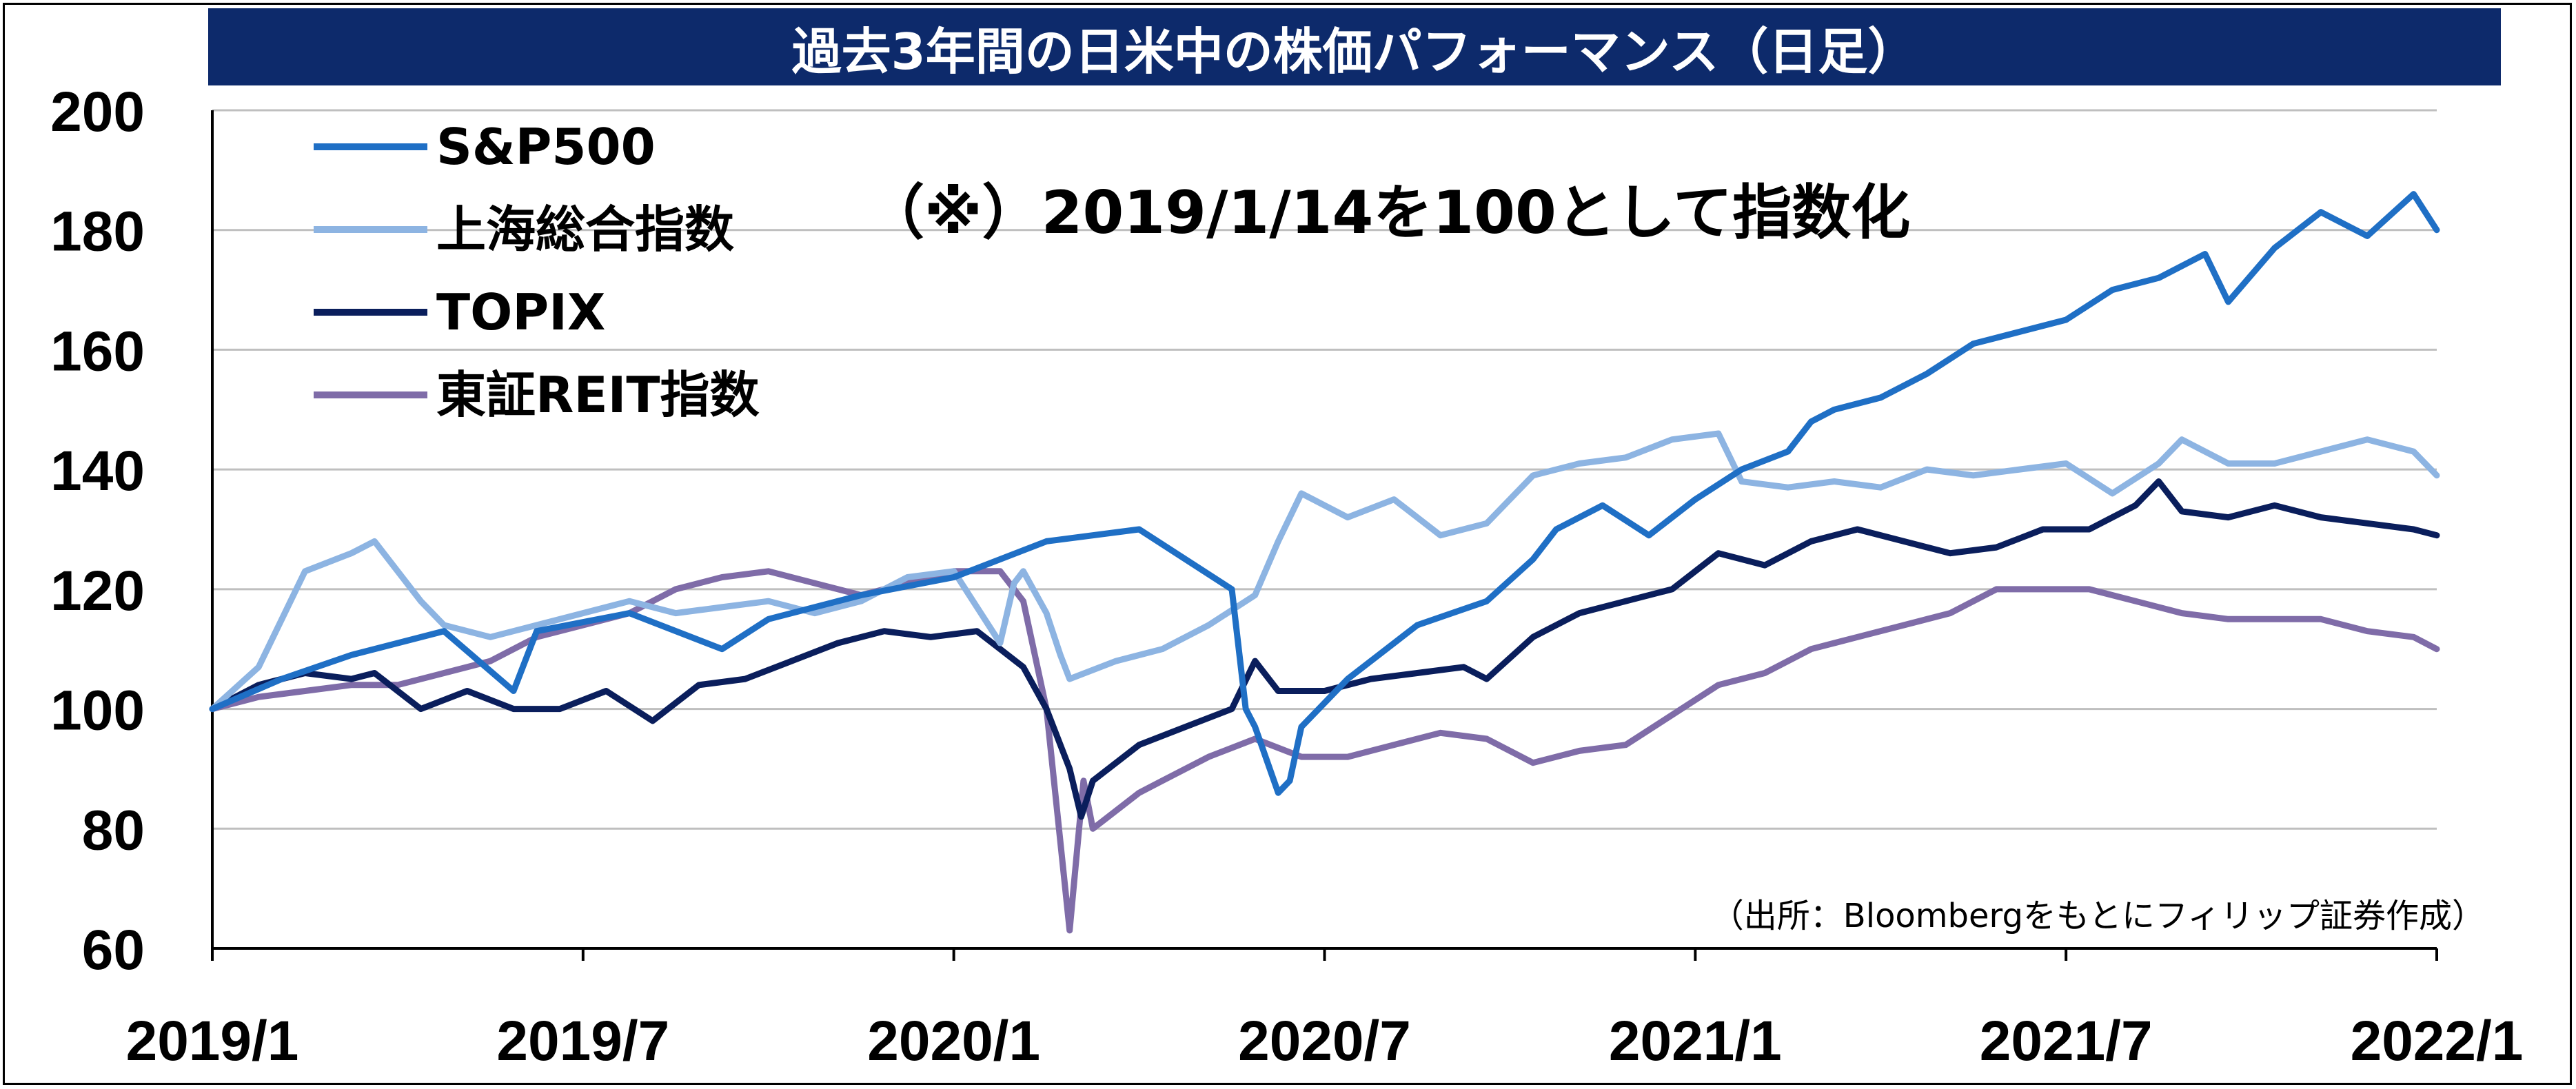  I want to click on y-axis-ticks: 200 180 160 140 120 100 80 60, so click(97, 531).